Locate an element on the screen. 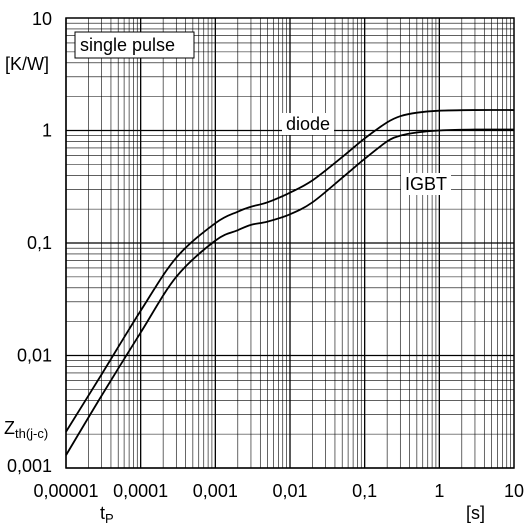  y-axis-label-main: Z is located at coordinates (9, 428).